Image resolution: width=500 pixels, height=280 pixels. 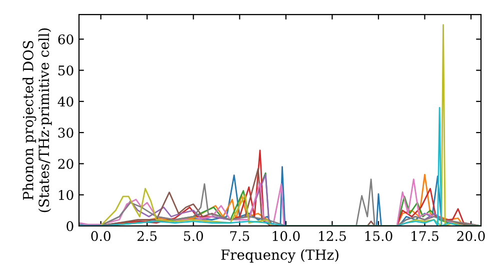 I want to click on x-tick-label: 12.5, so click(x=332, y=236).